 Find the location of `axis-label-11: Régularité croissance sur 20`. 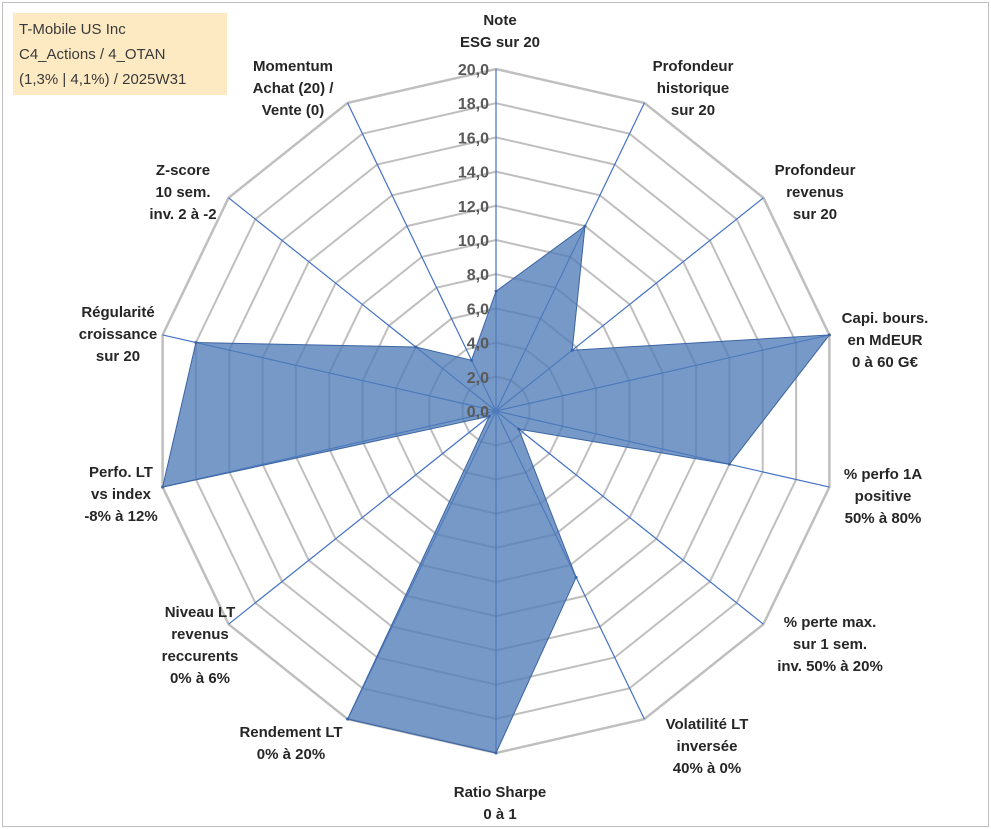

axis-label-11: Régularité croissance sur 20 is located at coordinates (118, 334).